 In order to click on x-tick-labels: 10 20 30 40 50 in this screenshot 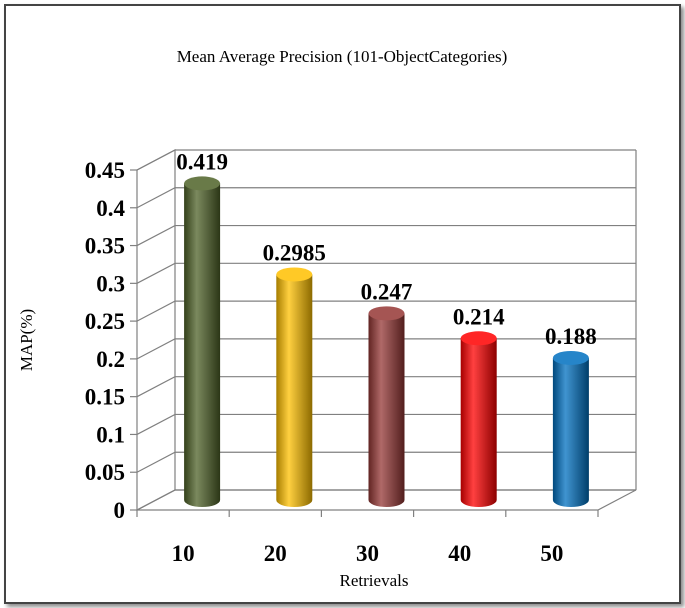, I will do `click(368, 553)`.